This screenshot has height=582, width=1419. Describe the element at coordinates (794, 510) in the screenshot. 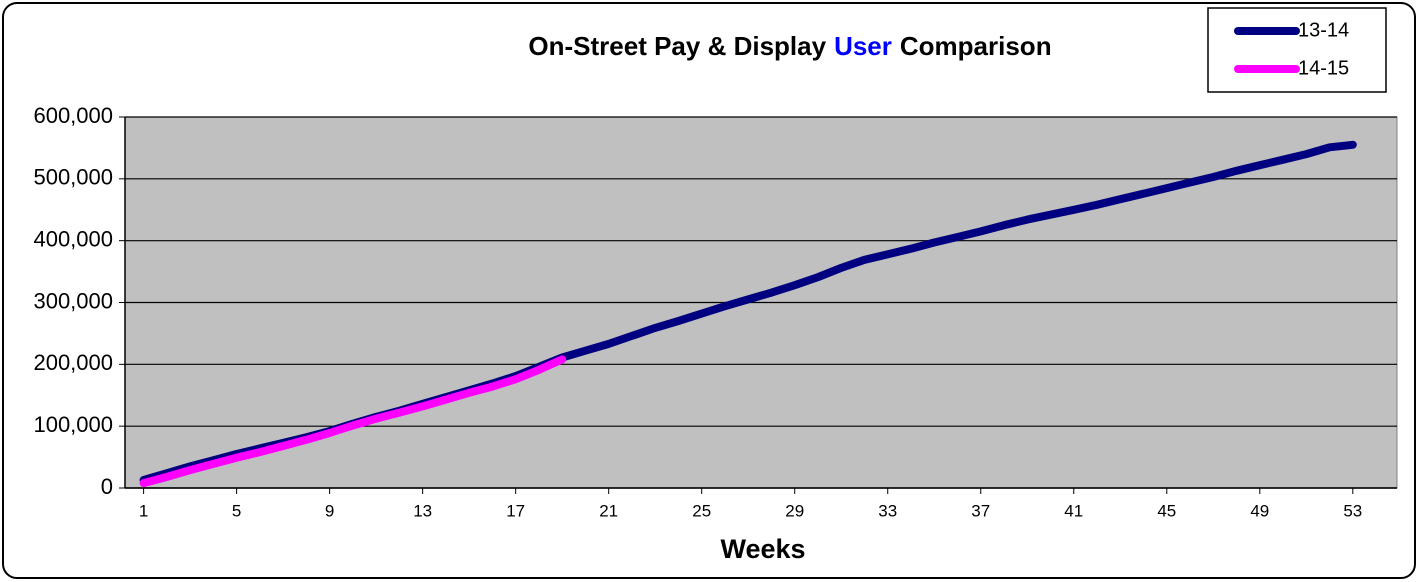

I see `x-tick-label: 29` at that location.